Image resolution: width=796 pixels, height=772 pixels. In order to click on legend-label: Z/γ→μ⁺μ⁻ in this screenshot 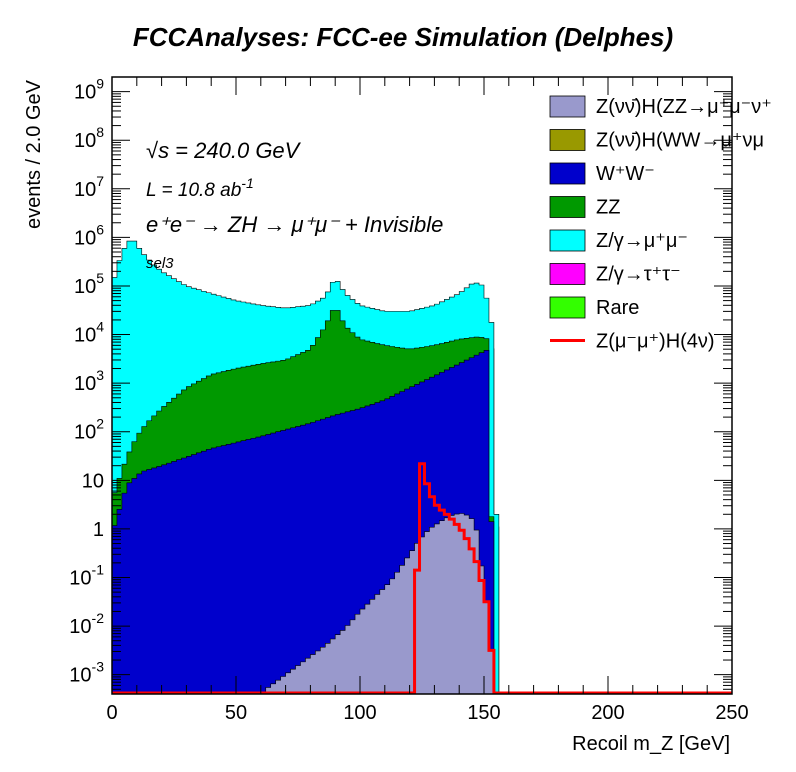, I will do `click(642, 241)`.